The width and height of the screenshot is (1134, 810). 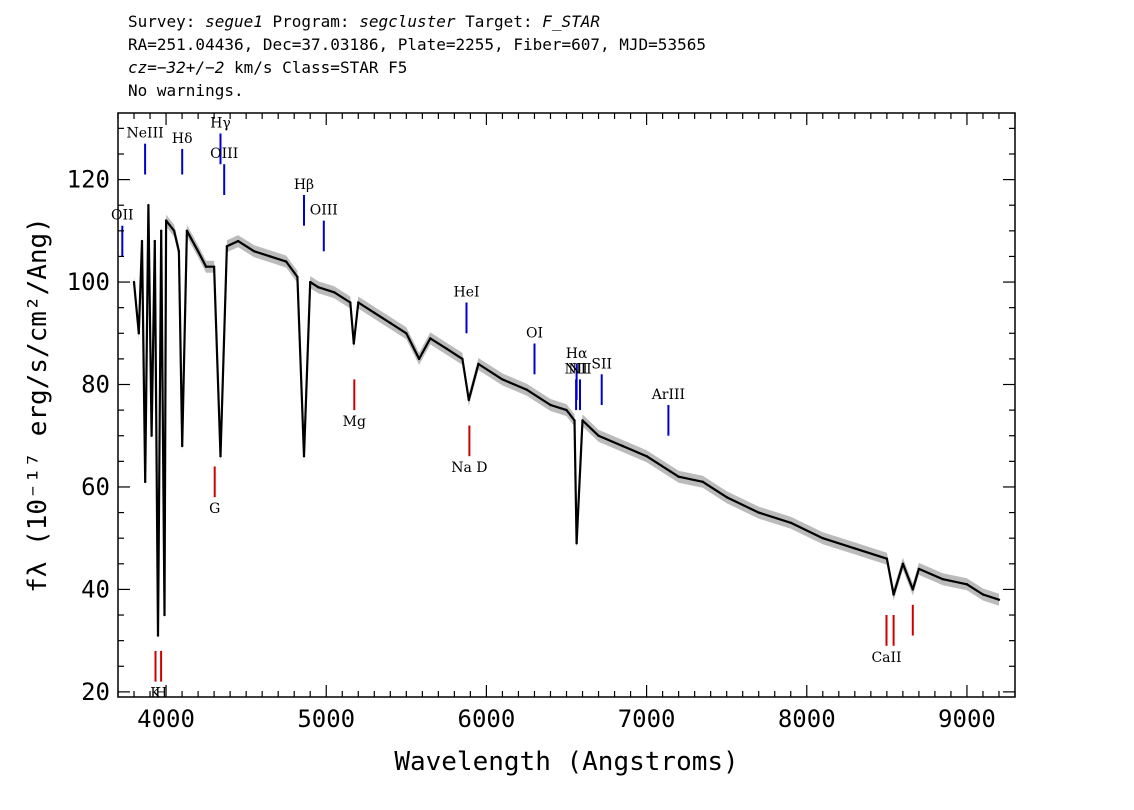 What do you see at coordinates (220, 124) in the screenshot?
I see `spectral-line-label: Hγ` at bounding box center [220, 124].